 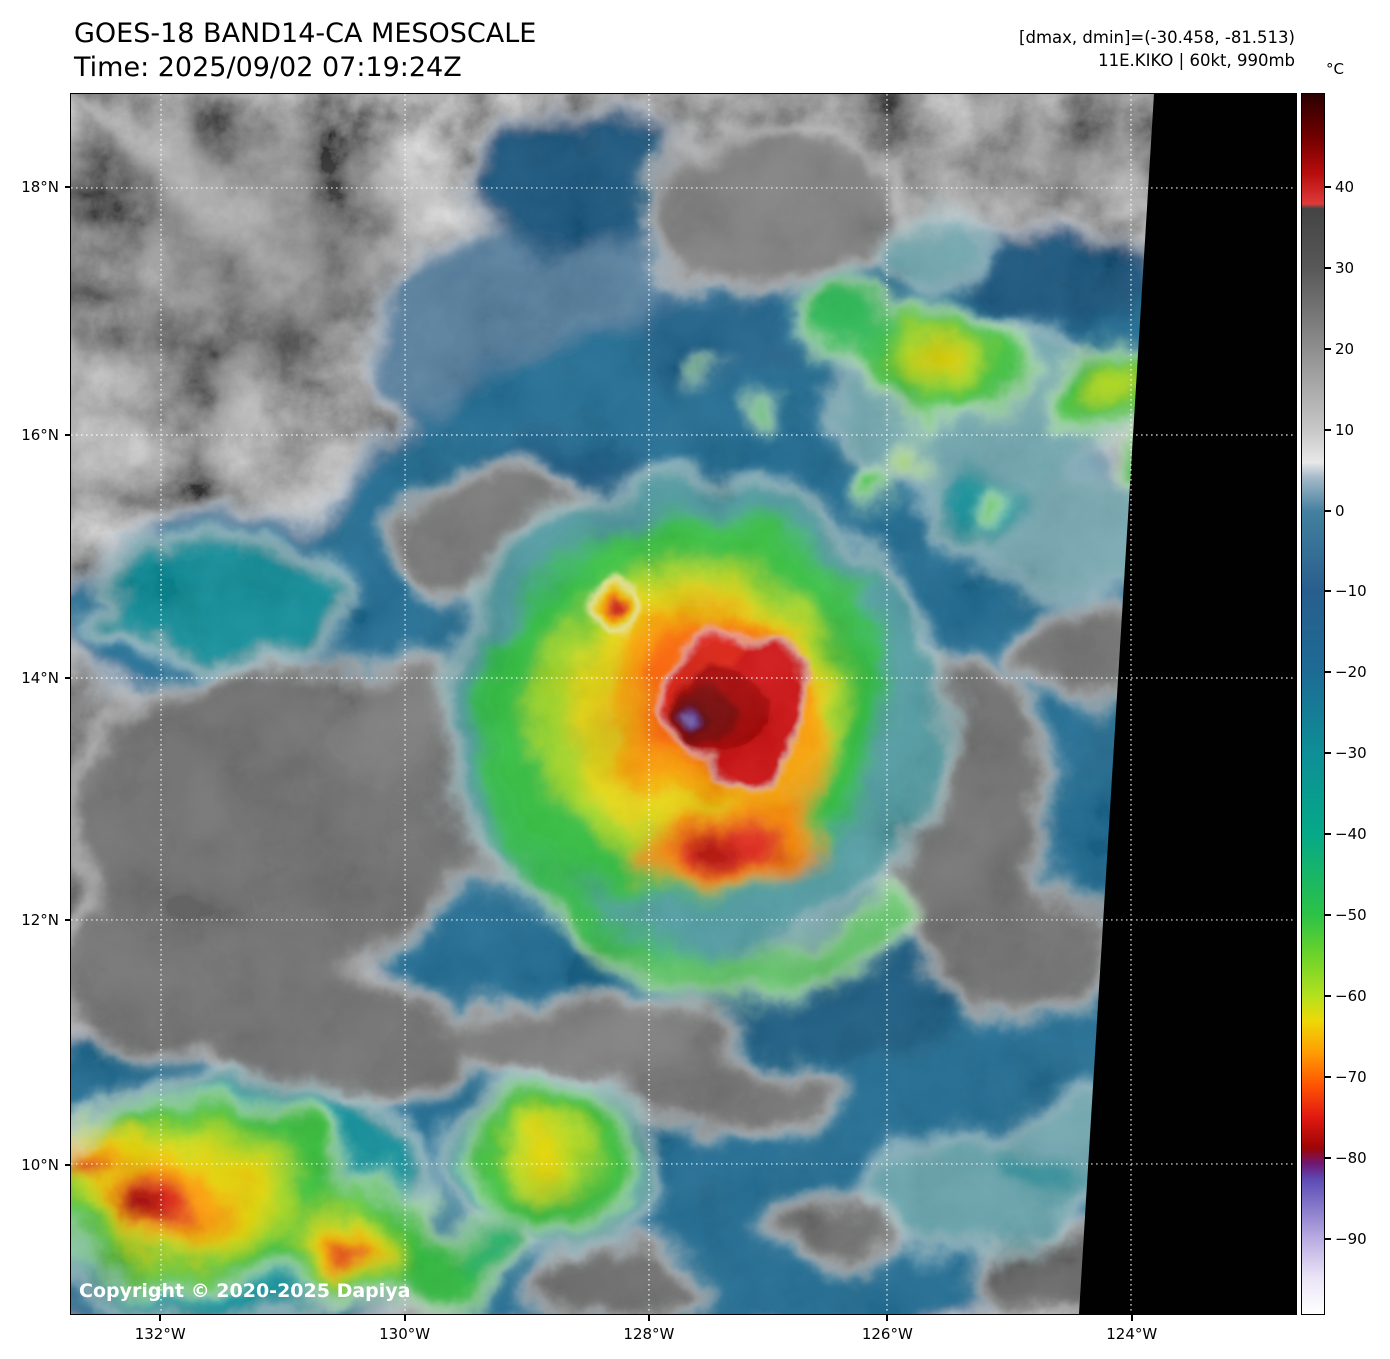 What do you see at coordinates (1132, 1334) in the screenshot?
I see `lon-tick-label: 124°W` at bounding box center [1132, 1334].